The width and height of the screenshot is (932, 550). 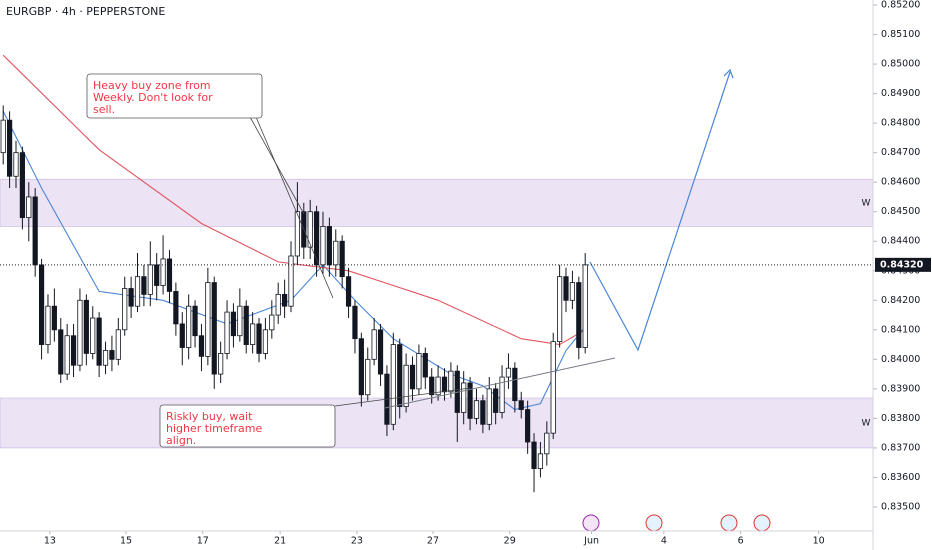 What do you see at coordinates (900, 211) in the screenshot?
I see `y-tick-label: 0.84500` at bounding box center [900, 211].